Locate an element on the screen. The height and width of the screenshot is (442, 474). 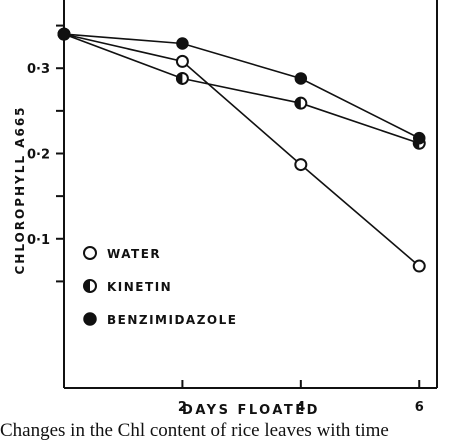
legend-item-benzimidazole: BENZIMIDAZOLE is located at coordinates (160, 319).